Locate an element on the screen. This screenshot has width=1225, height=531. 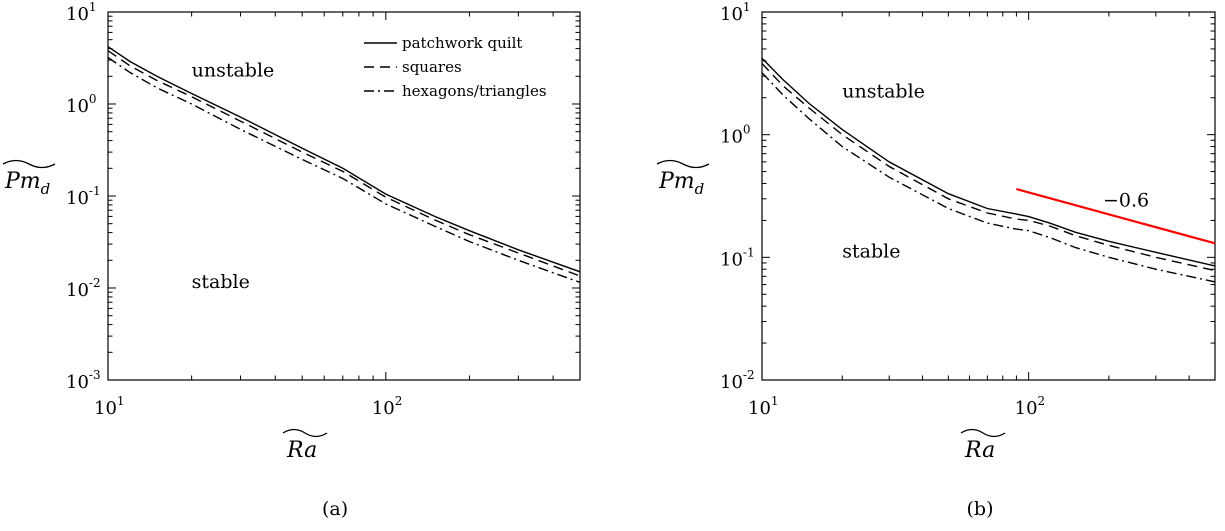
y-tick-label: 10⁻³ is located at coordinates (83, 380).